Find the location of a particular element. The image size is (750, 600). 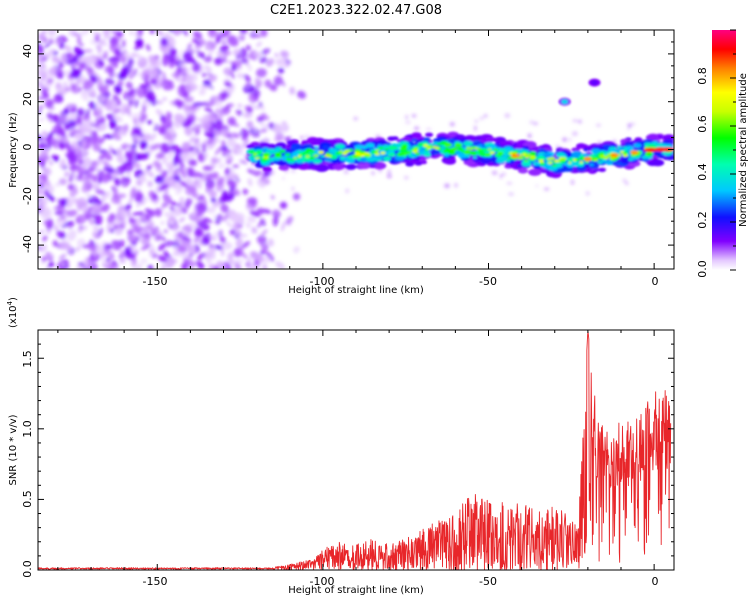

spectrogram-y-tick: -40 is located at coordinates (27, 244).